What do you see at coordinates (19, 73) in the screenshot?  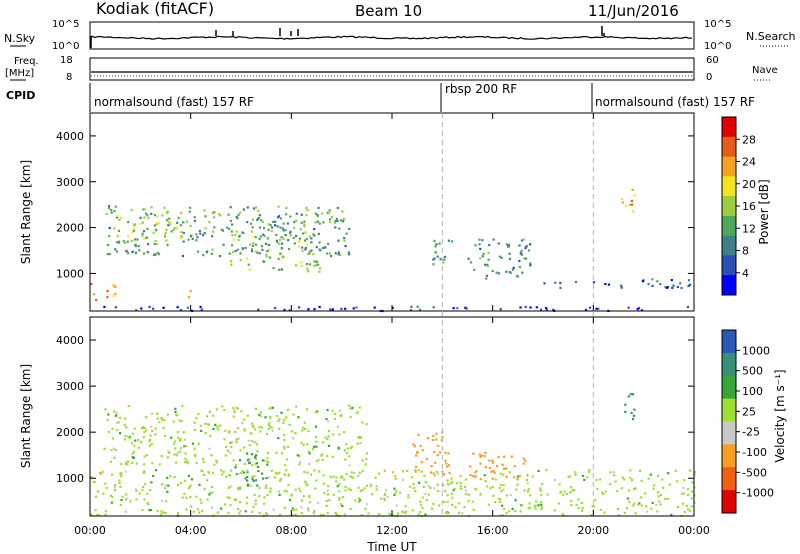 I see `freq-label-line2: [MHz]` at bounding box center [19, 73].